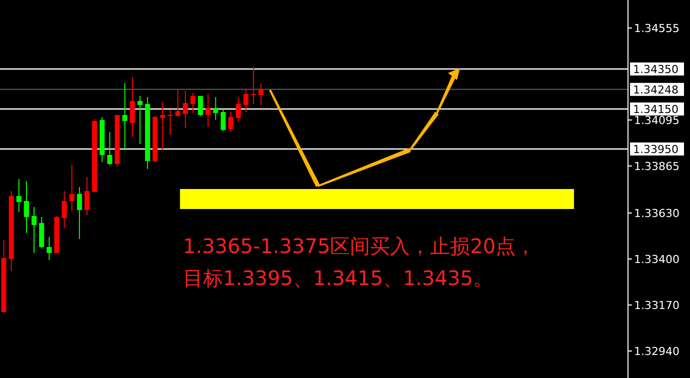  I want to click on y-tick-label: 1.34095, so click(657, 120).